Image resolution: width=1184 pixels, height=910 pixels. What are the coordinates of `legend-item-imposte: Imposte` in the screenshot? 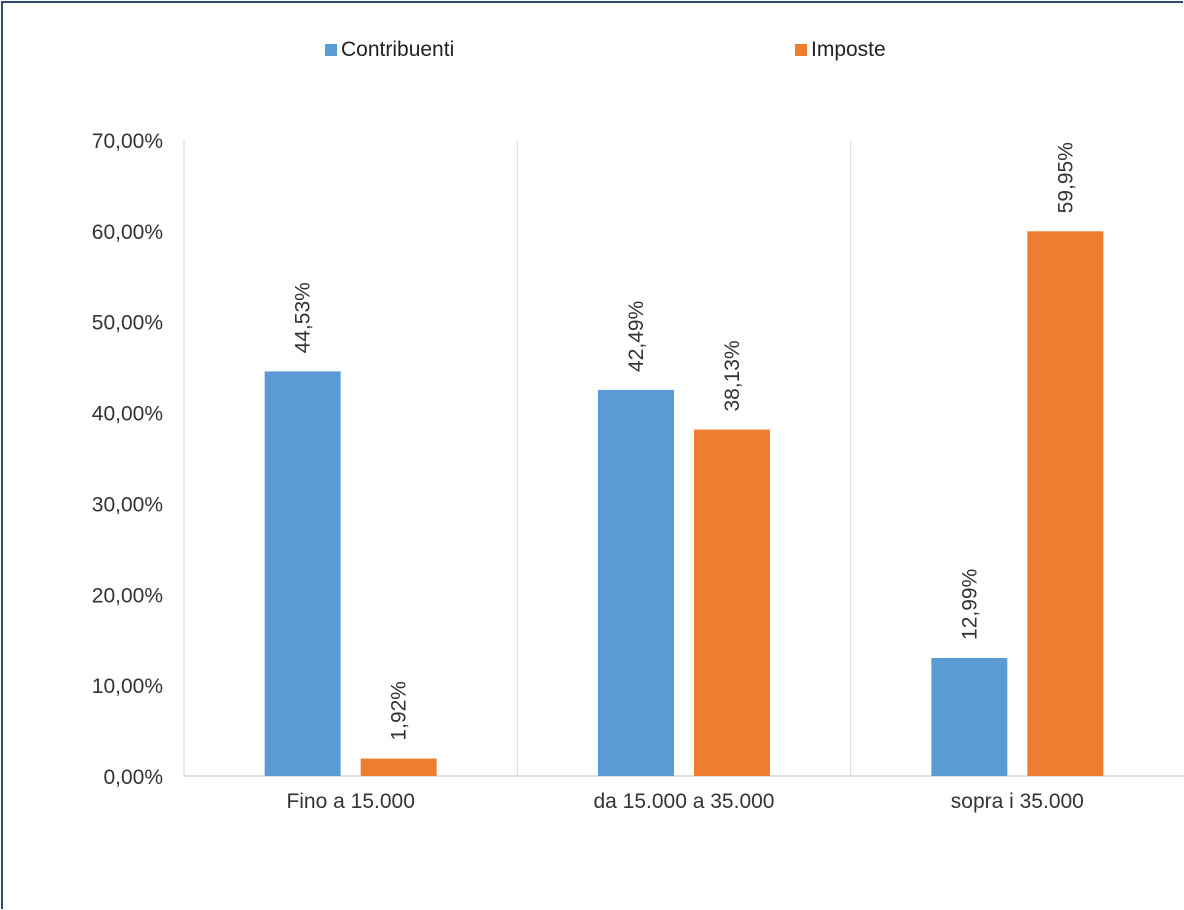 It's located at (840, 50).